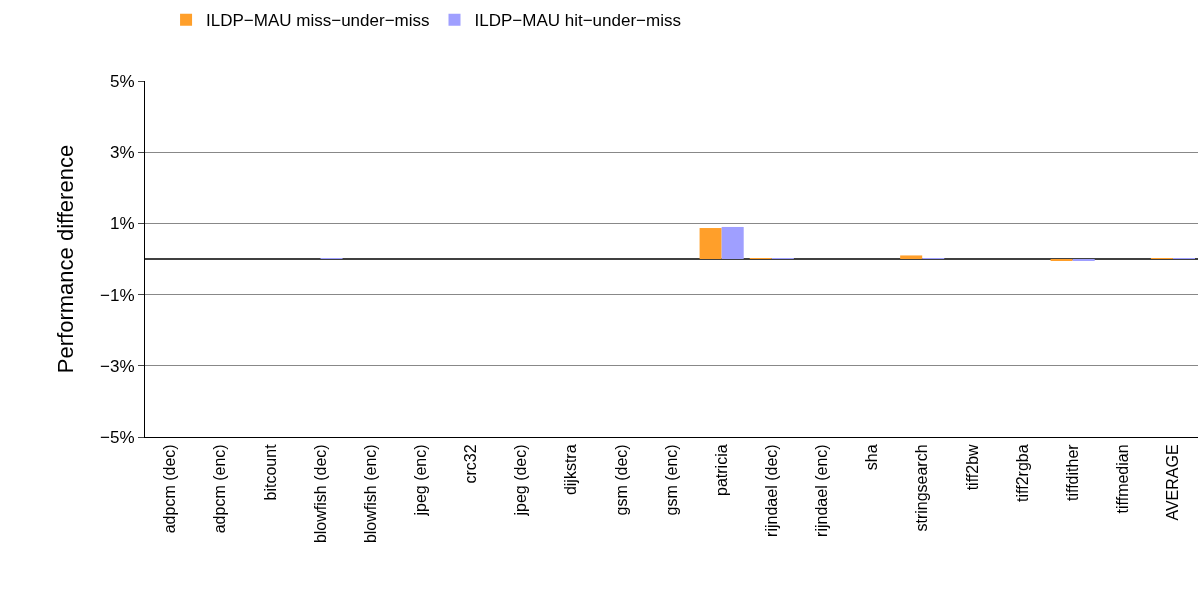 The width and height of the screenshot is (1200, 604). Describe the element at coordinates (577, 21) in the screenshot. I see `legend-label: ILDP−MAU hit−under−miss` at that location.